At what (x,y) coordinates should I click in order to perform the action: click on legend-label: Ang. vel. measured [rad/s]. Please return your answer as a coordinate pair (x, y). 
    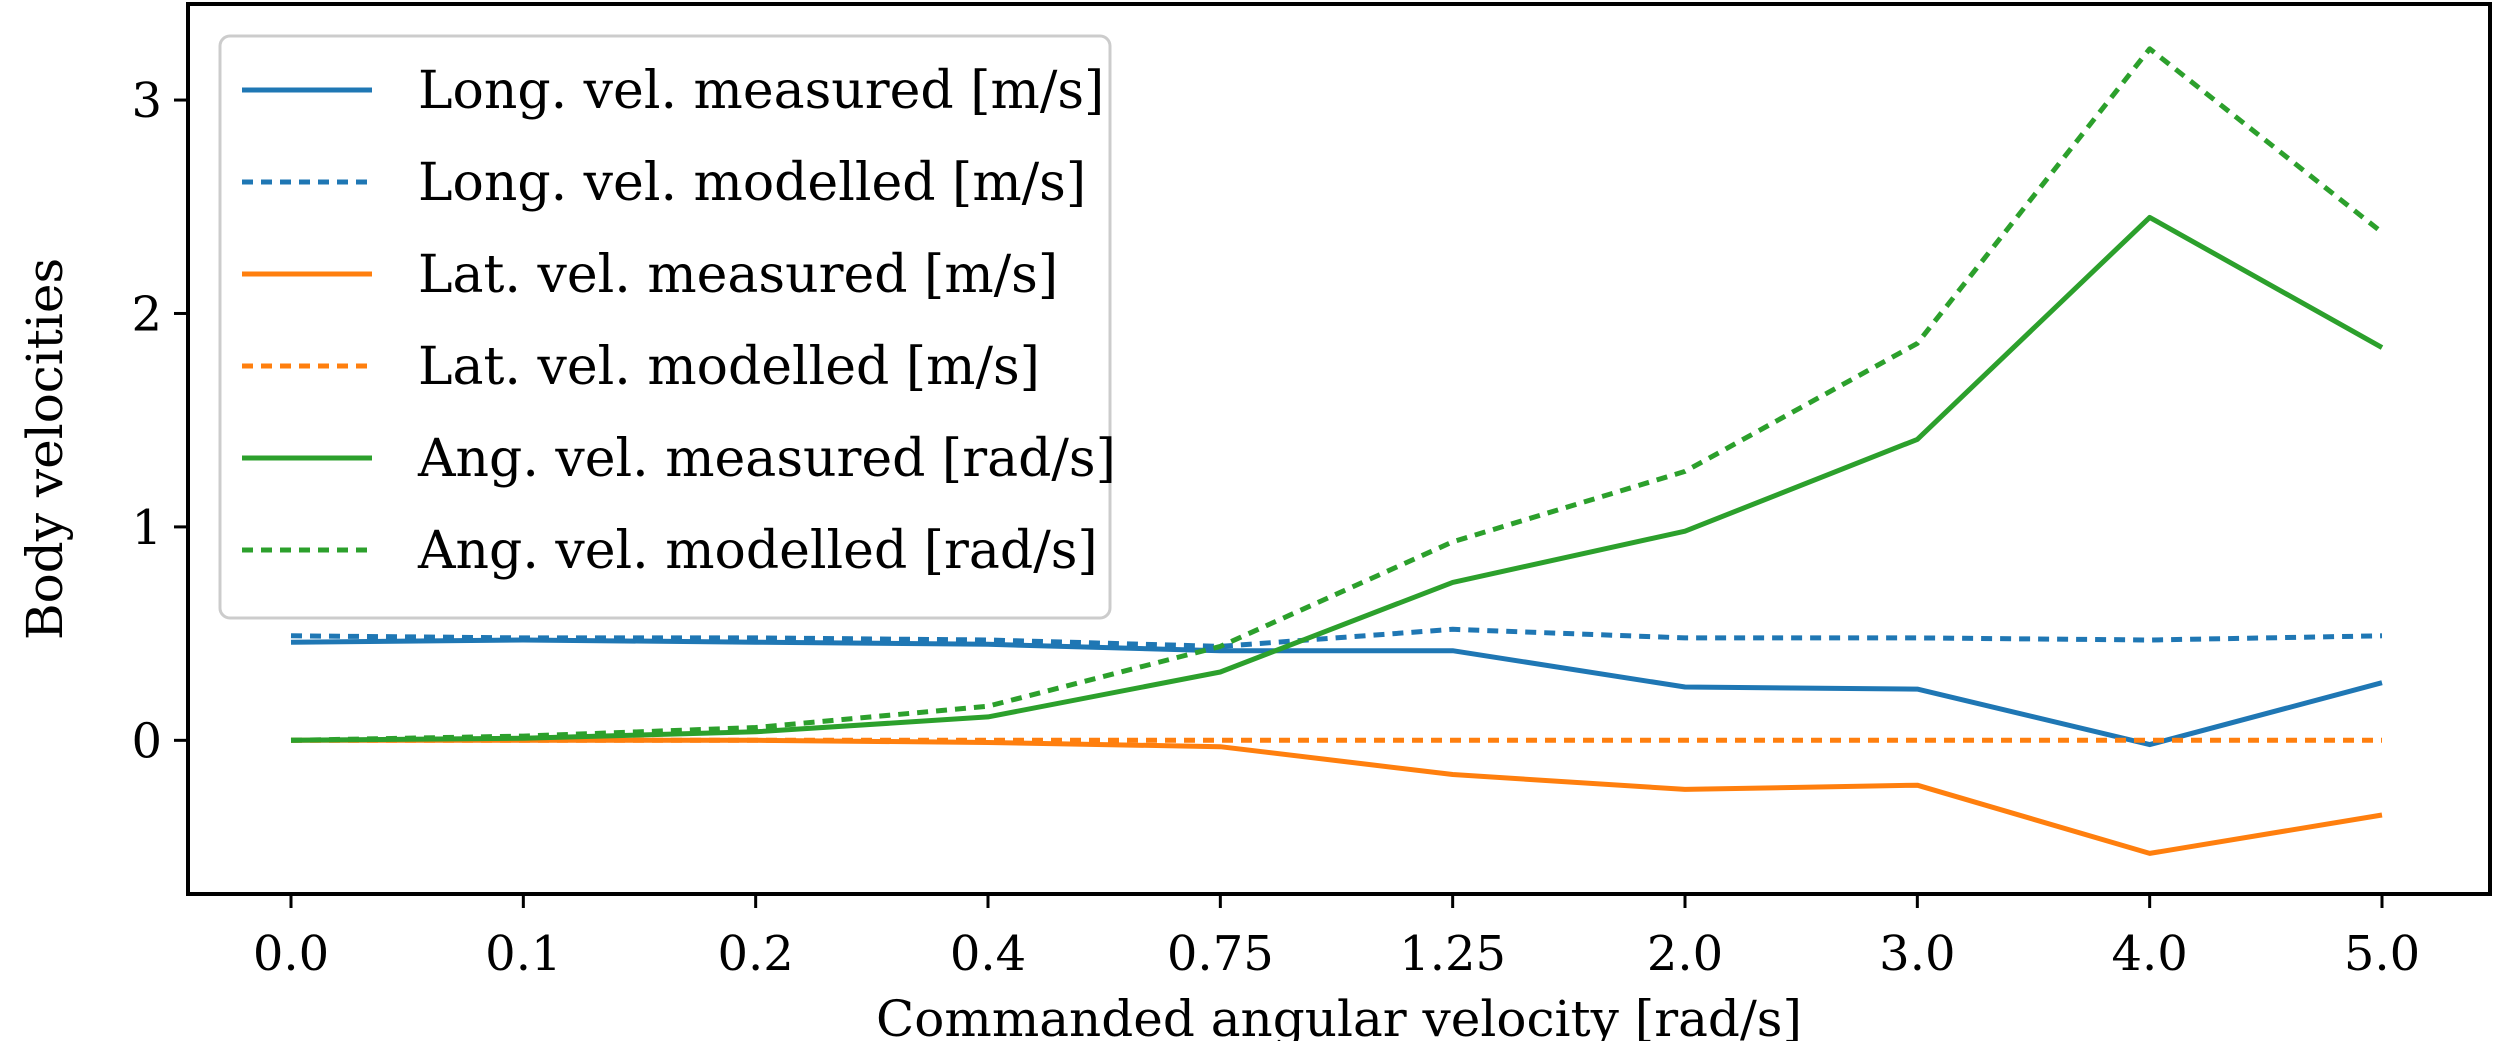
    Looking at the image, I should click on (766, 459).